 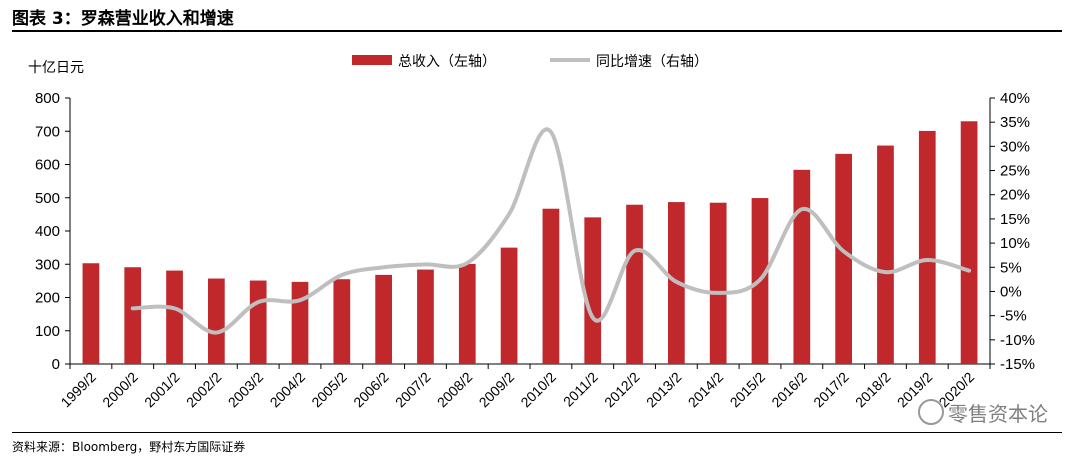 I want to click on legend-label-growth: 同比增速（右轴）, so click(x=652, y=61).